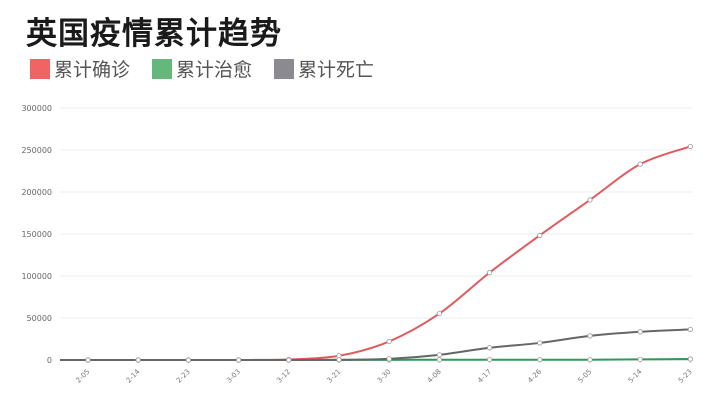 This screenshot has height=401, width=713. I want to click on legend-item-confirmed: 累计确诊, so click(80, 68).